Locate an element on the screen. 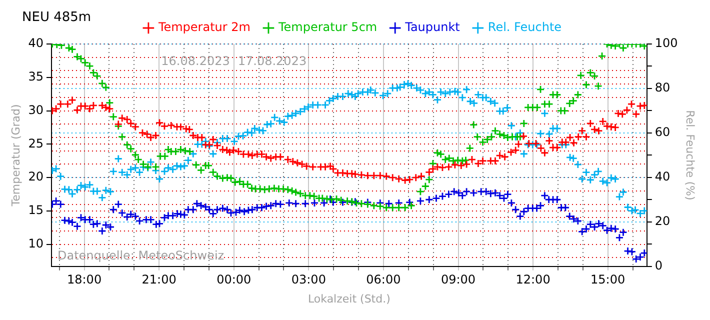  annotation: 17.08.2023 is located at coordinates (272, 61).